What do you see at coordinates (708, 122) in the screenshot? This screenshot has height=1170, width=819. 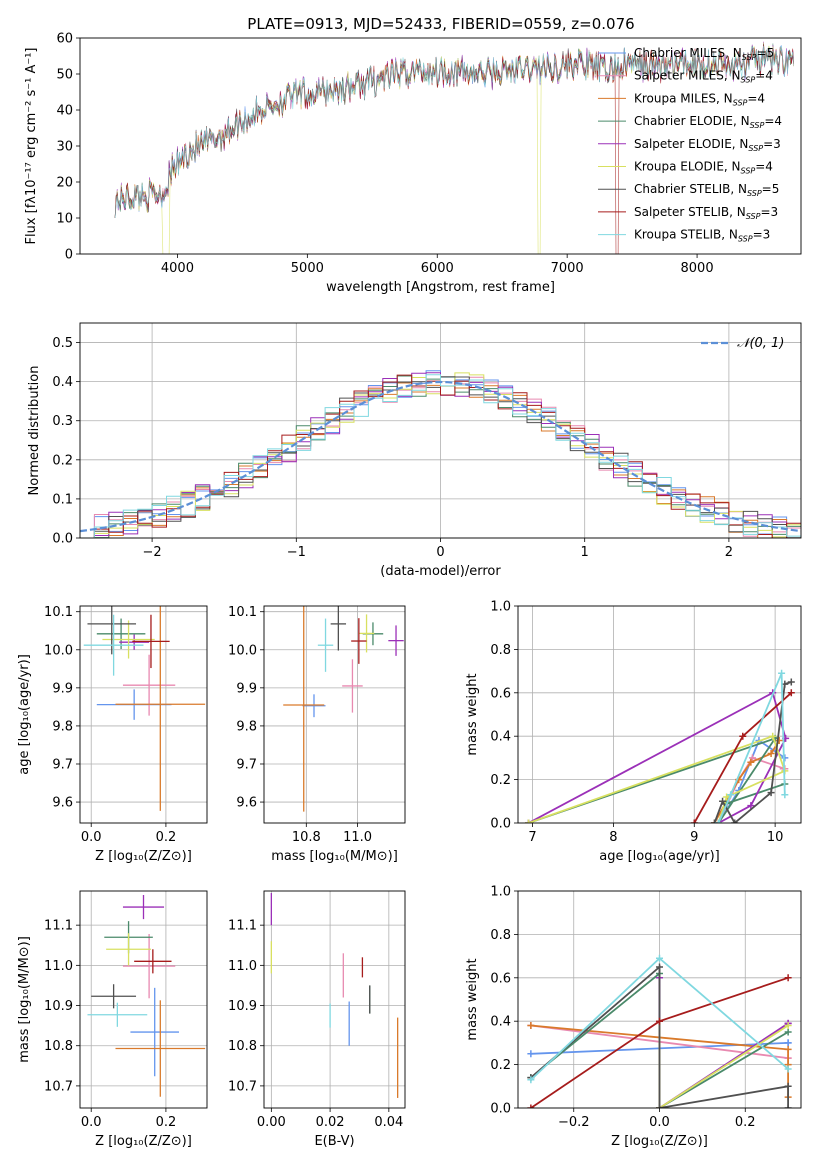 I see `legend-entry: Chabrier ELODIE, NSSP=4` at bounding box center [708, 122].